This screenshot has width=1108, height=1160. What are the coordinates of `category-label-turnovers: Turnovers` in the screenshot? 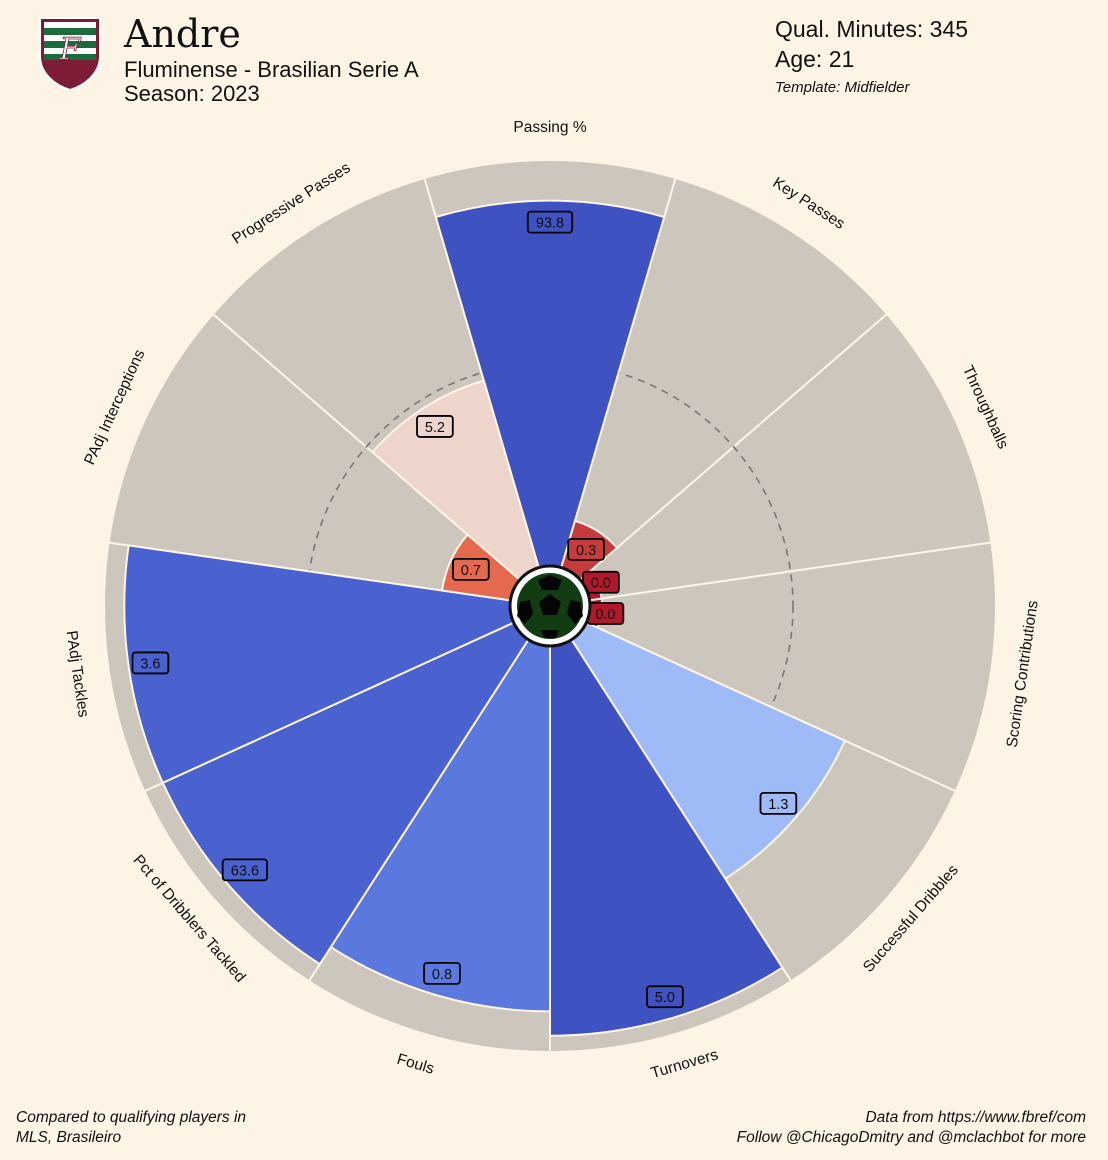 It's located at (684, 1064).